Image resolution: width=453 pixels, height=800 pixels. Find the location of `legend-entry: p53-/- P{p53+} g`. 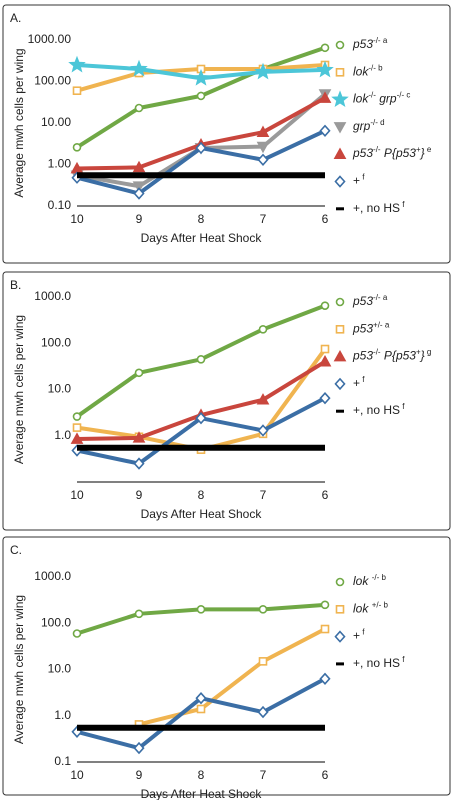

legend-entry: p53-/- P{p53+} g is located at coordinates (391, 355).